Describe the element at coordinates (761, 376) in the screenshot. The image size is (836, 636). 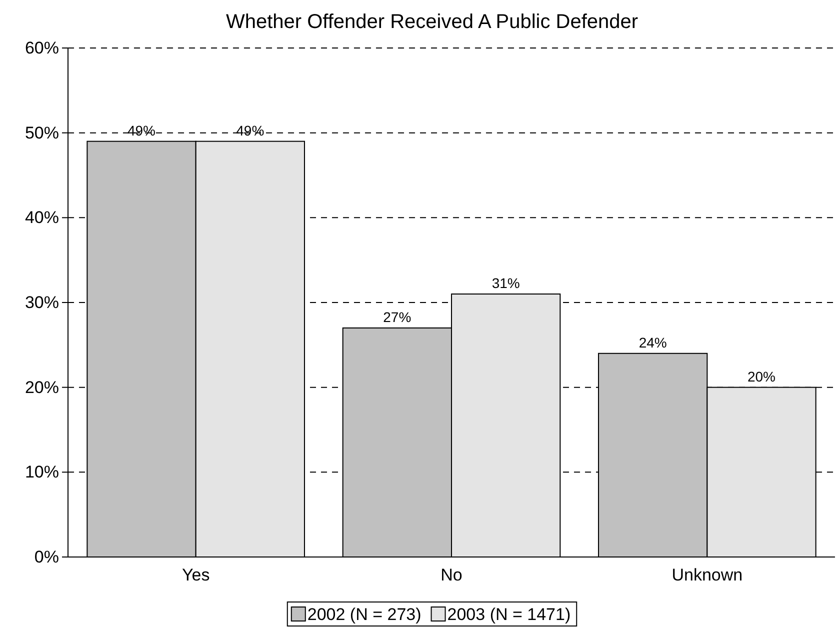
I see `data-label: 20%` at that location.